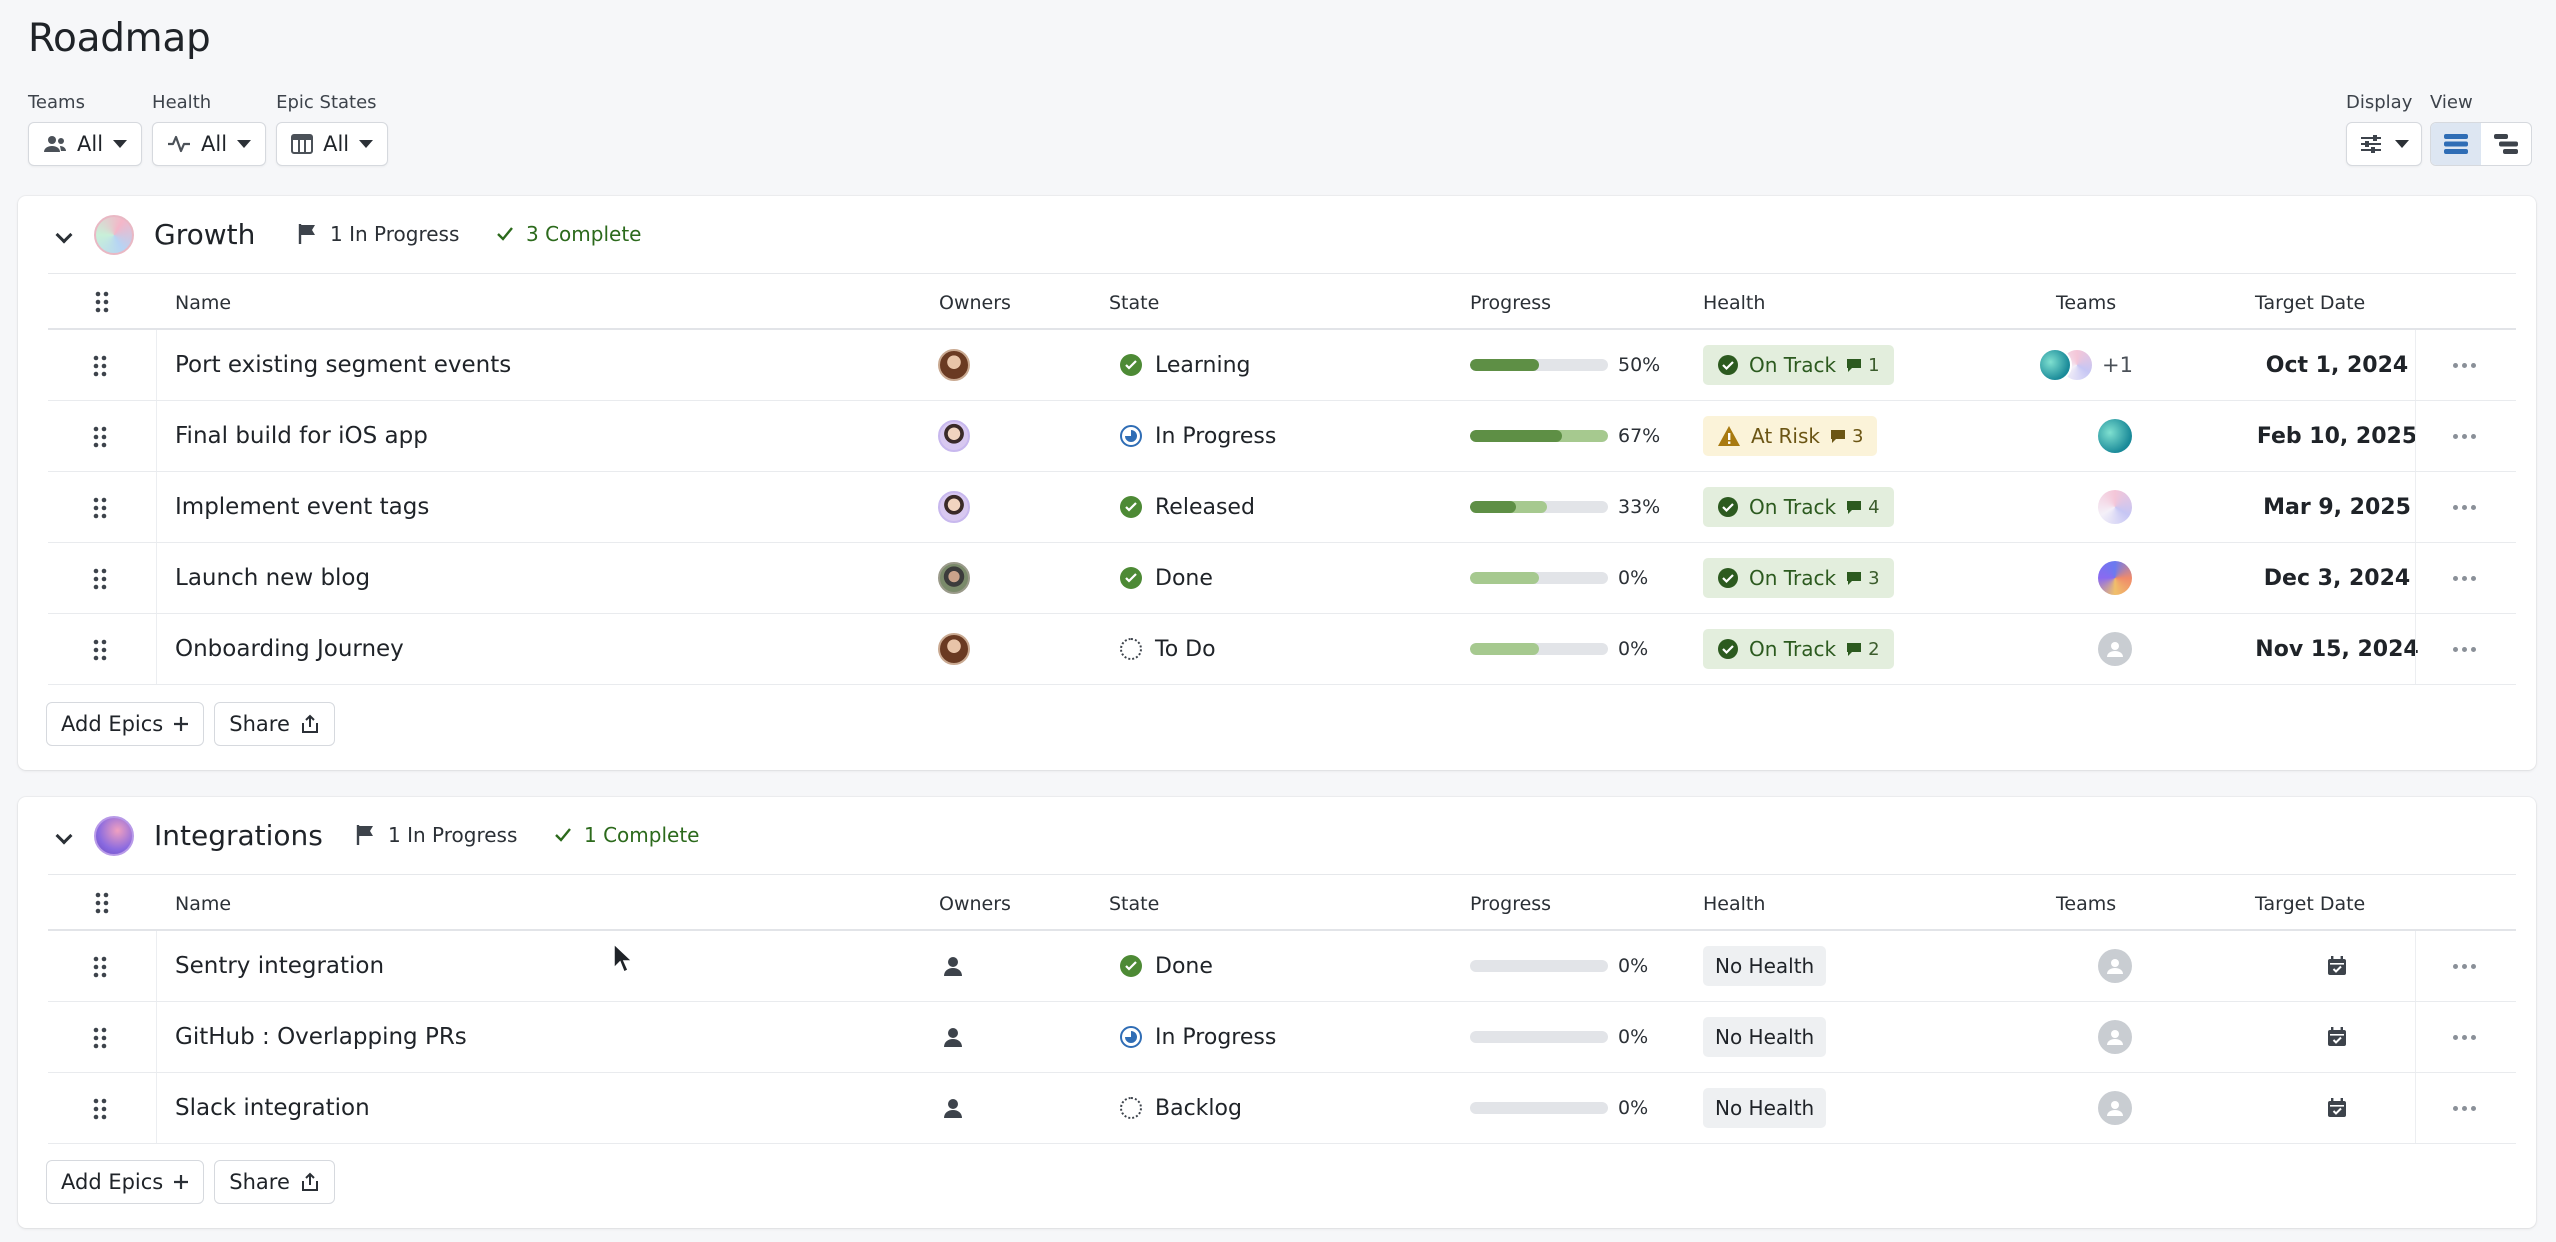 The width and height of the screenshot is (2556, 1242). I want to click on table-row: Sentry integration Done 0% No Health, so click(1282, 966).